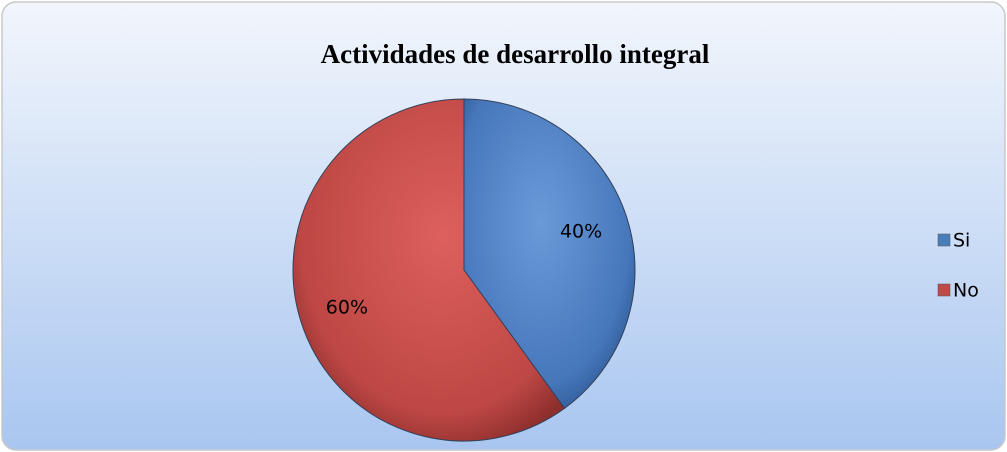  What do you see at coordinates (961, 241) in the screenshot?
I see `legend-label: Si` at bounding box center [961, 241].